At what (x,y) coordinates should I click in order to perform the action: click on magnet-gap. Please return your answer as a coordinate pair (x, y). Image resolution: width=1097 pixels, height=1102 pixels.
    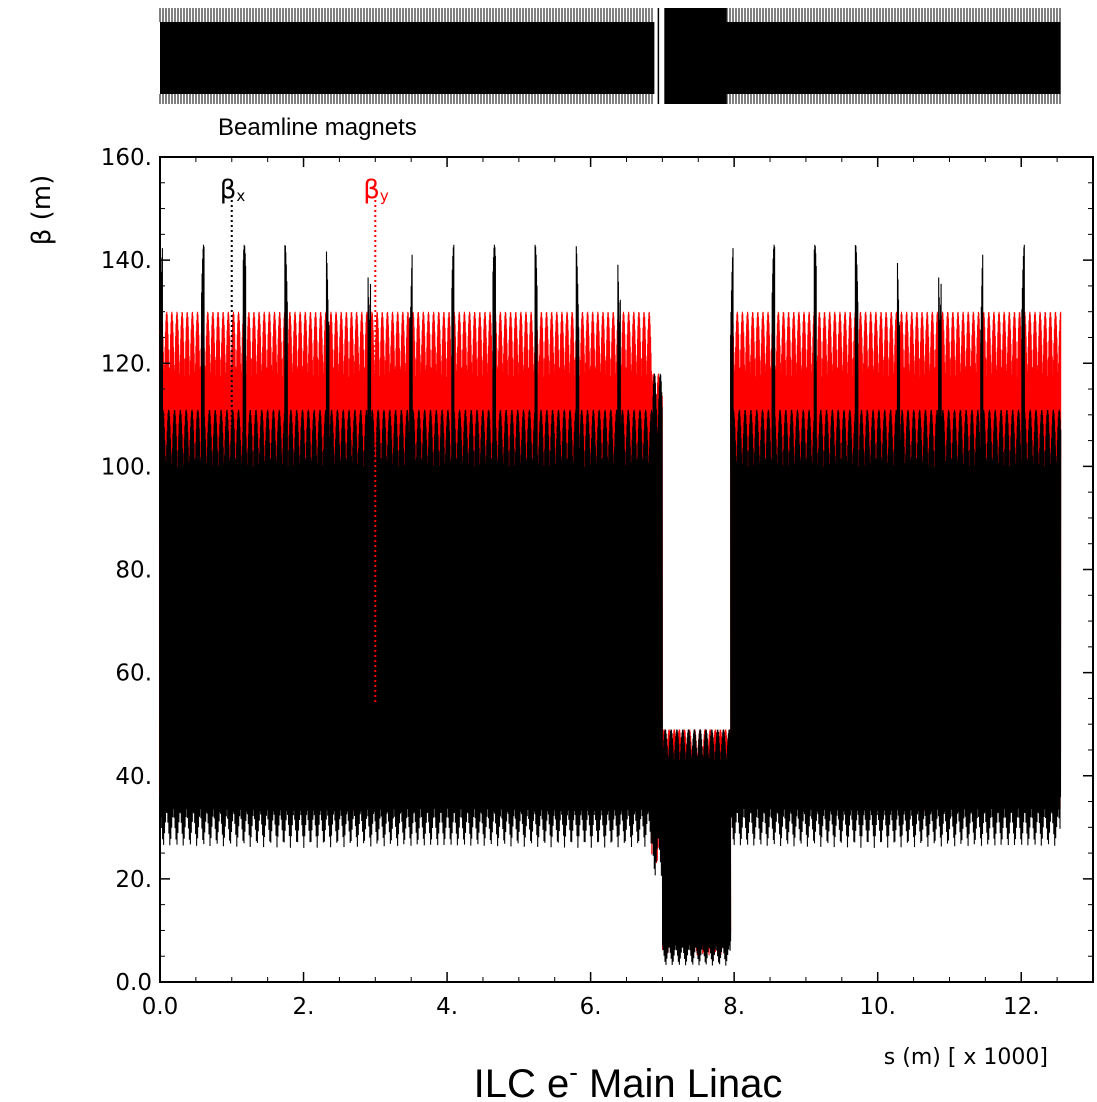
    Looking at the image, I should click on (659, 56).